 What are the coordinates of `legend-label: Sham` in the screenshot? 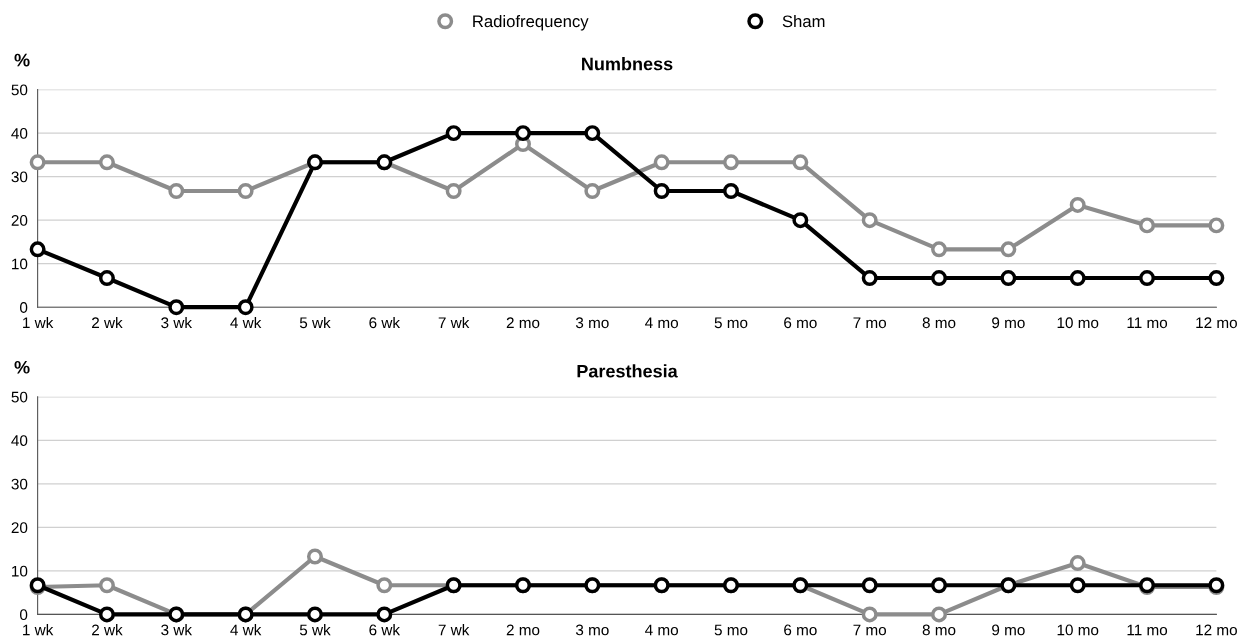 It's located at (803, 21).